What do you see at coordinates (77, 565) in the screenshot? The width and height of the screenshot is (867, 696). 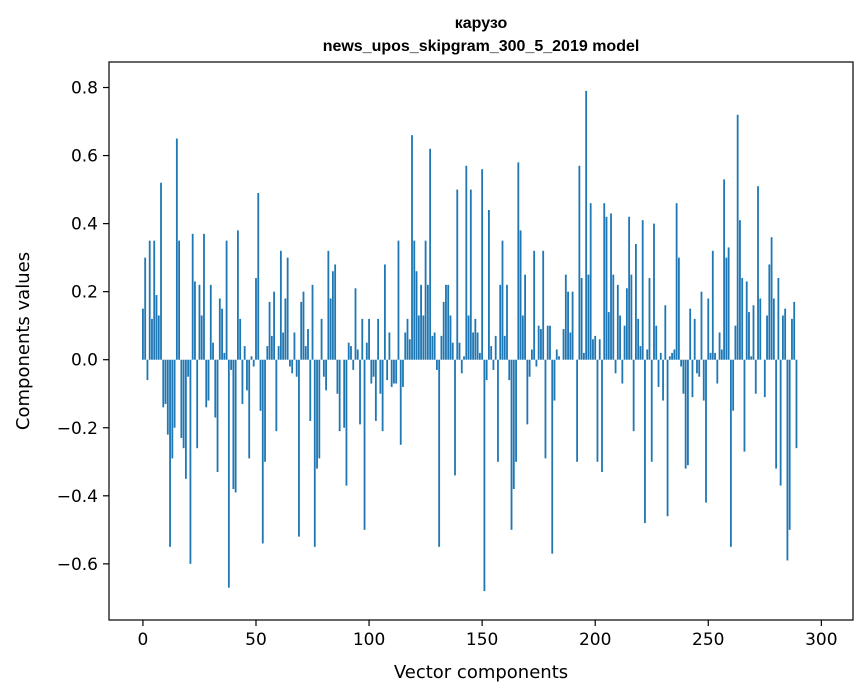 I see `y-tick-label: −0.6` at bounding box center [77, 565].